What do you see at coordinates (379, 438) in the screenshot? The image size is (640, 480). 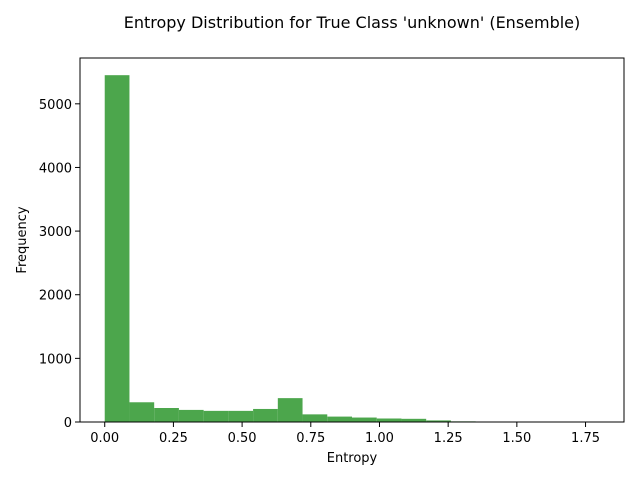 I see `x-tick-label: 1.00` at bounding box center [379, 438].